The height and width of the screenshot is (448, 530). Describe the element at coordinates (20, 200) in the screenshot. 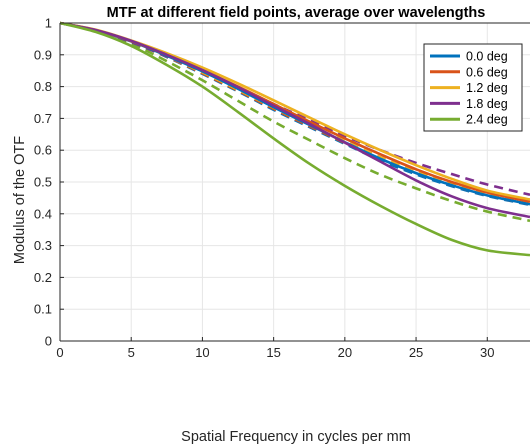

I see `y-axis-label: Modulus of the OTF` at that location.